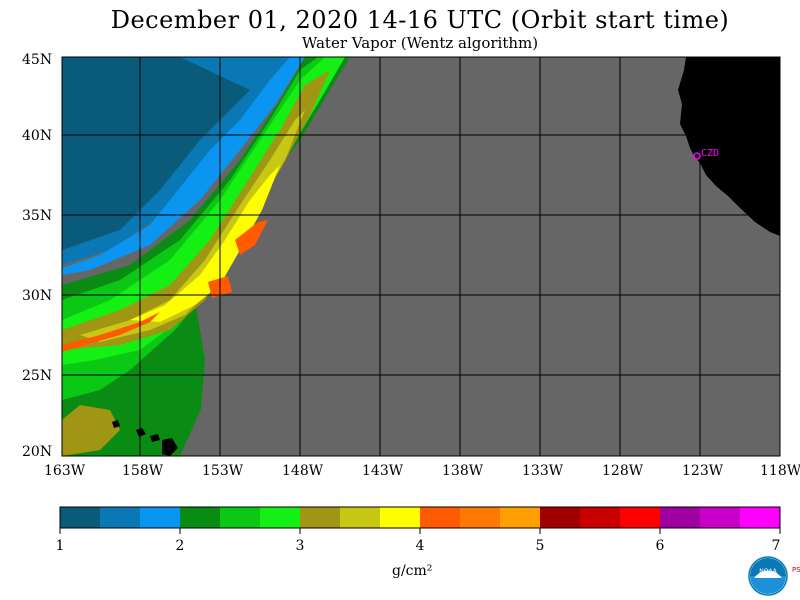 Image resolution: width=800 pixels, height=600 pixels. I want to click on colorbar-tick-label: 4, so click(420, 546).